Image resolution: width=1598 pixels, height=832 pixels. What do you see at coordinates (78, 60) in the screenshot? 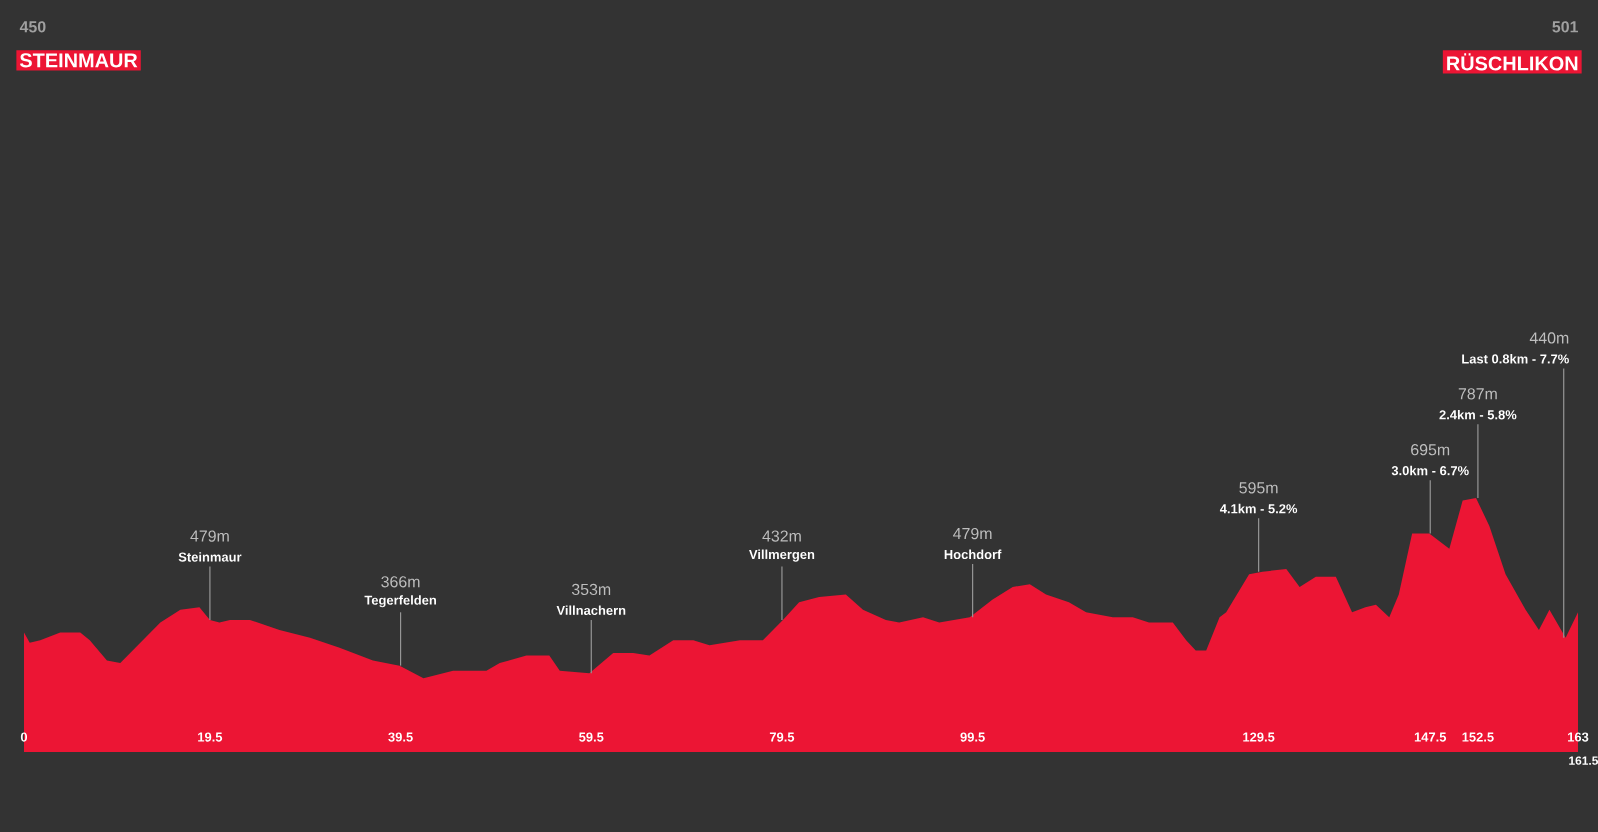
I see `text: STEINMAUR` at bounding box center [78, 60].